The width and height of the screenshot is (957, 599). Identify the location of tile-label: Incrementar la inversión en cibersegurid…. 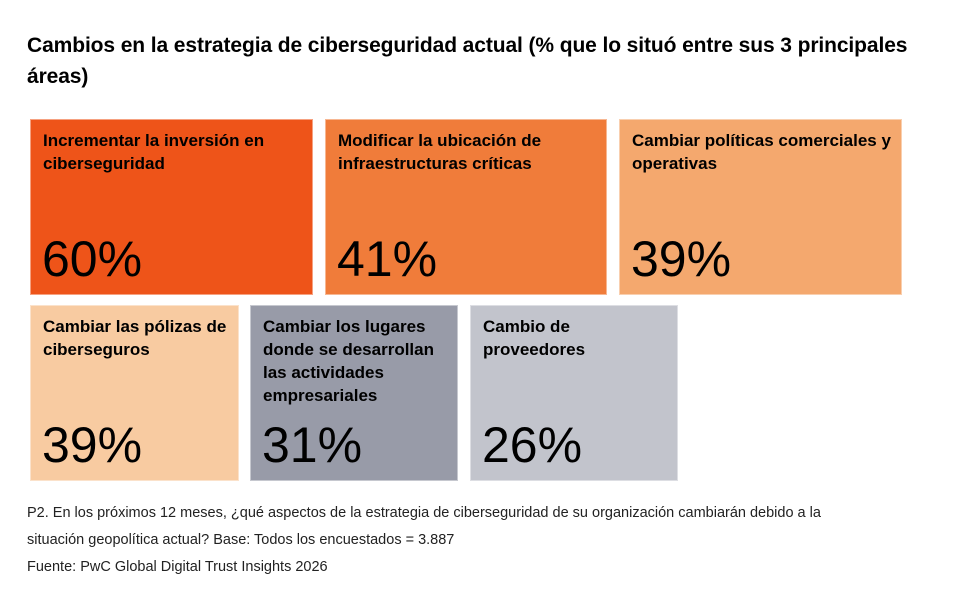
(154, 152).